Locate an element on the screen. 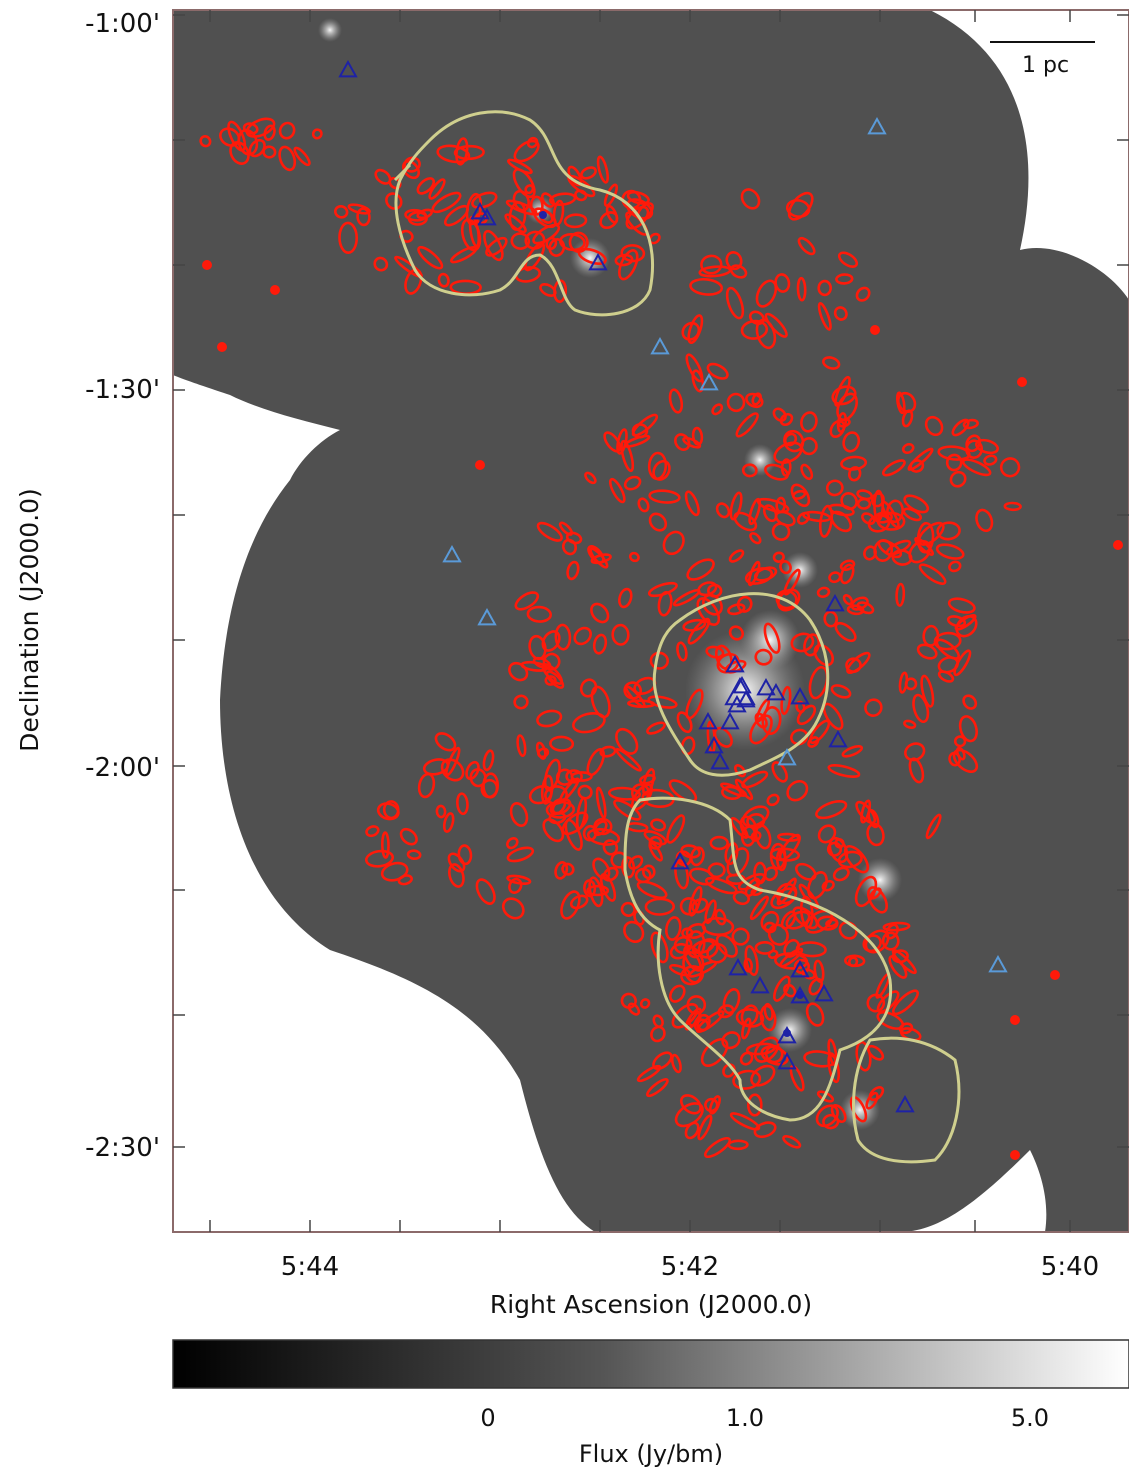 The height and width of the screenshot is (1477, 1129). source-star is located at coordinates (800, 995).